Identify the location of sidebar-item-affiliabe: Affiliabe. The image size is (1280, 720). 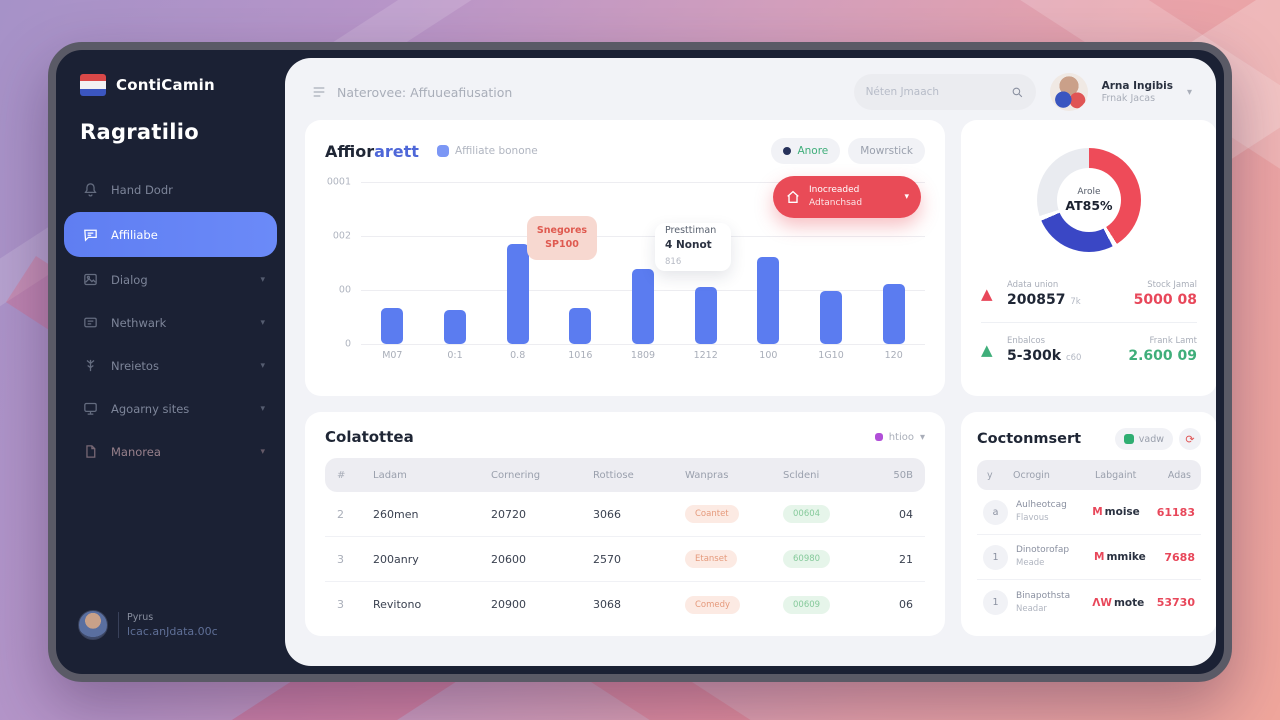
(170, 234).